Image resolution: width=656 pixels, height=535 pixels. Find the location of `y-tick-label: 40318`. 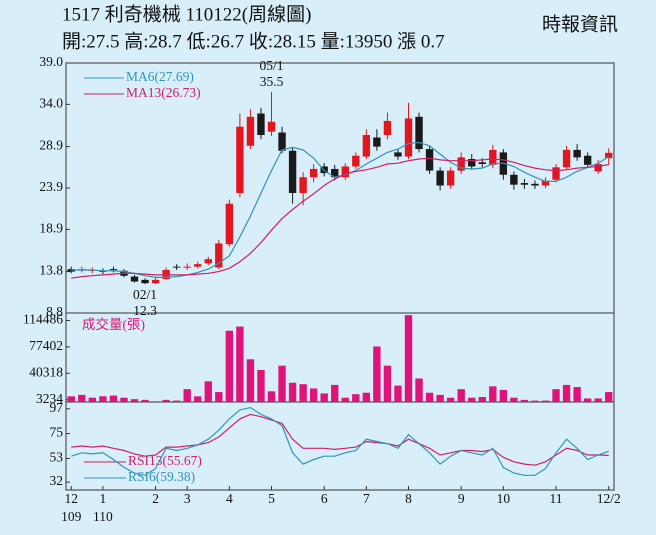

y-tick-label: 40318 is located at coordinates (46, 371).